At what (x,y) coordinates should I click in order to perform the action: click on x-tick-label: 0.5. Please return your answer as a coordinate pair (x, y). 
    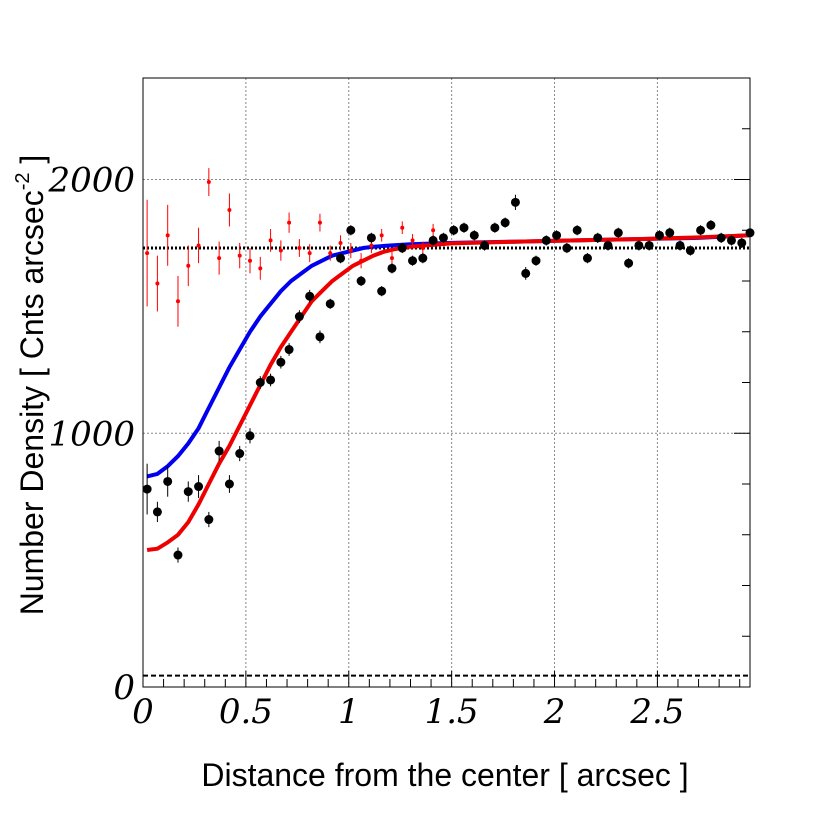
    Looking at the image, I should click on (246, 712).